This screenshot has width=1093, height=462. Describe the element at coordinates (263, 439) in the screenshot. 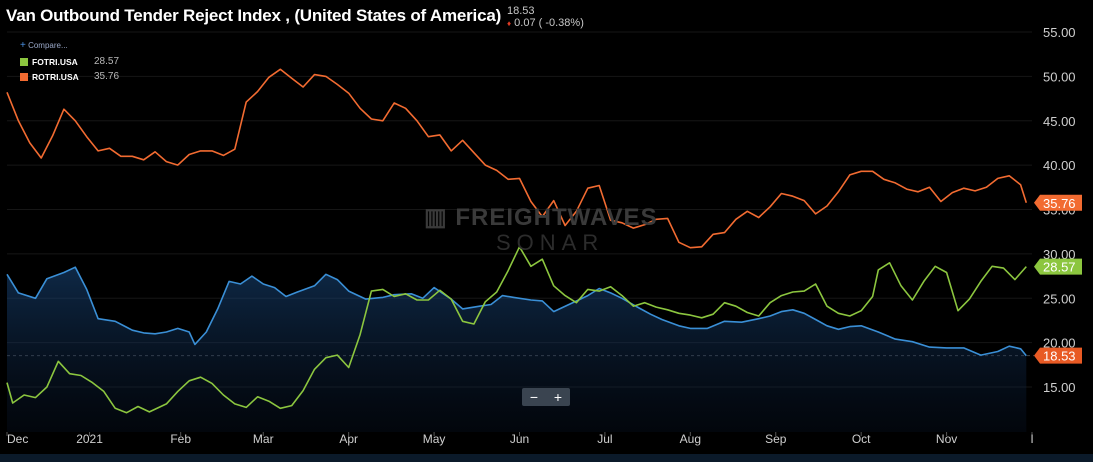

I see `x-tick-label: Mar` at that location.